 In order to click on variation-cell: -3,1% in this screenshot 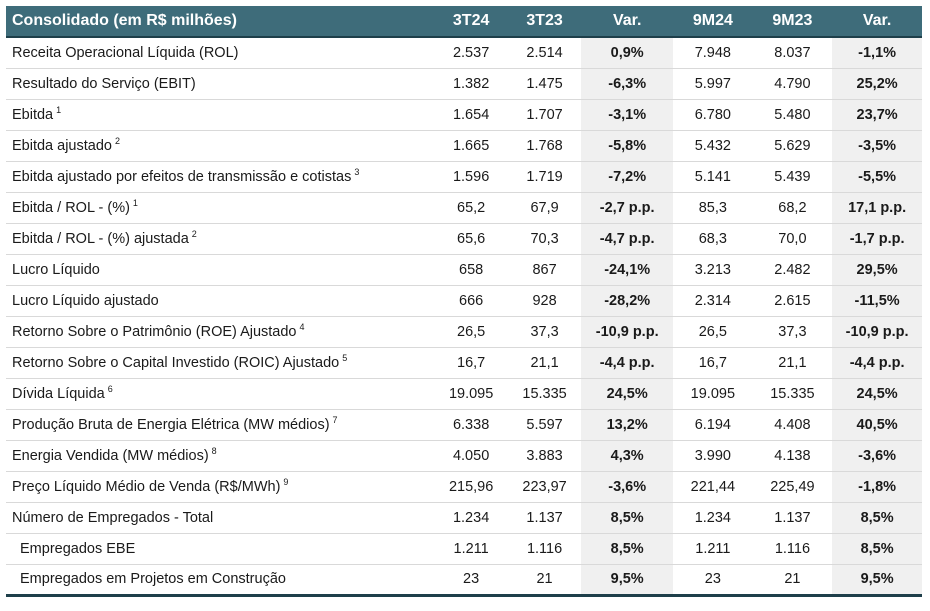, I will do `click(627, 115)`.